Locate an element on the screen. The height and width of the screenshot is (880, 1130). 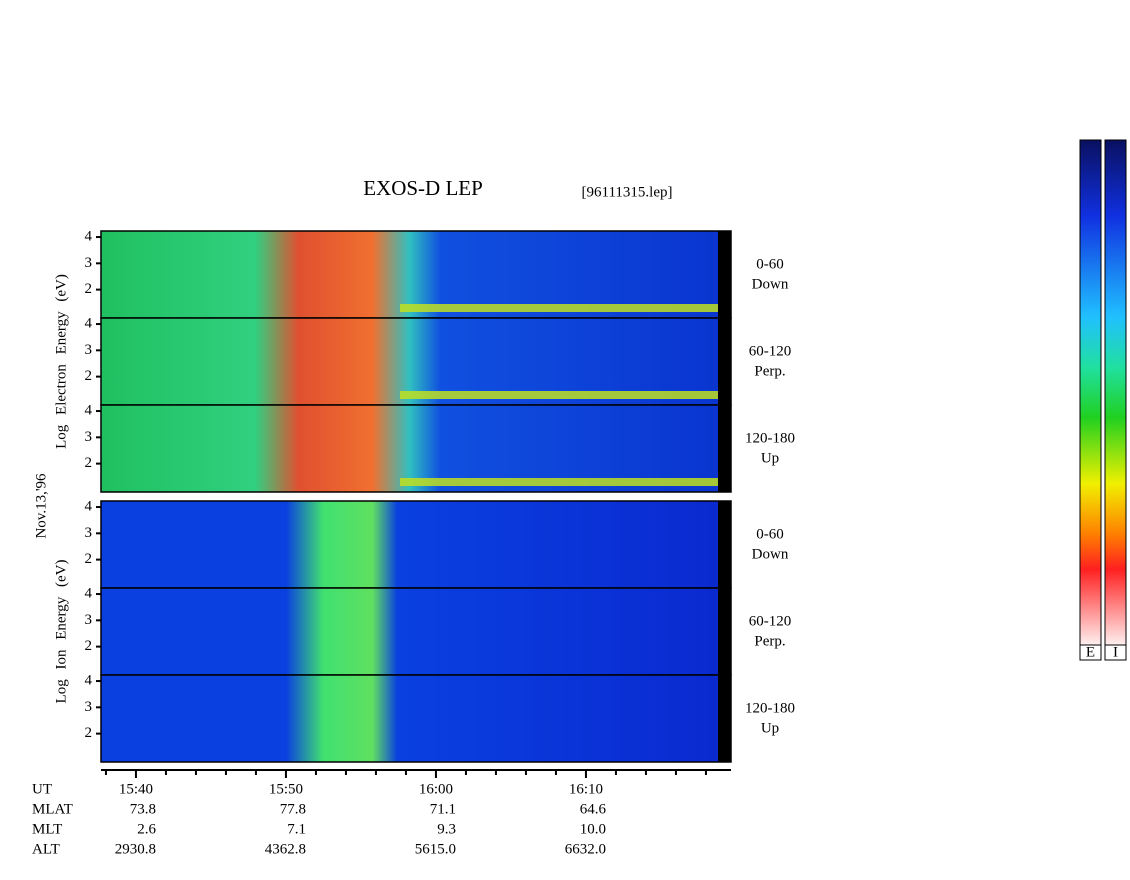
color-bar-label: E is located at coordinates (1090, 652).